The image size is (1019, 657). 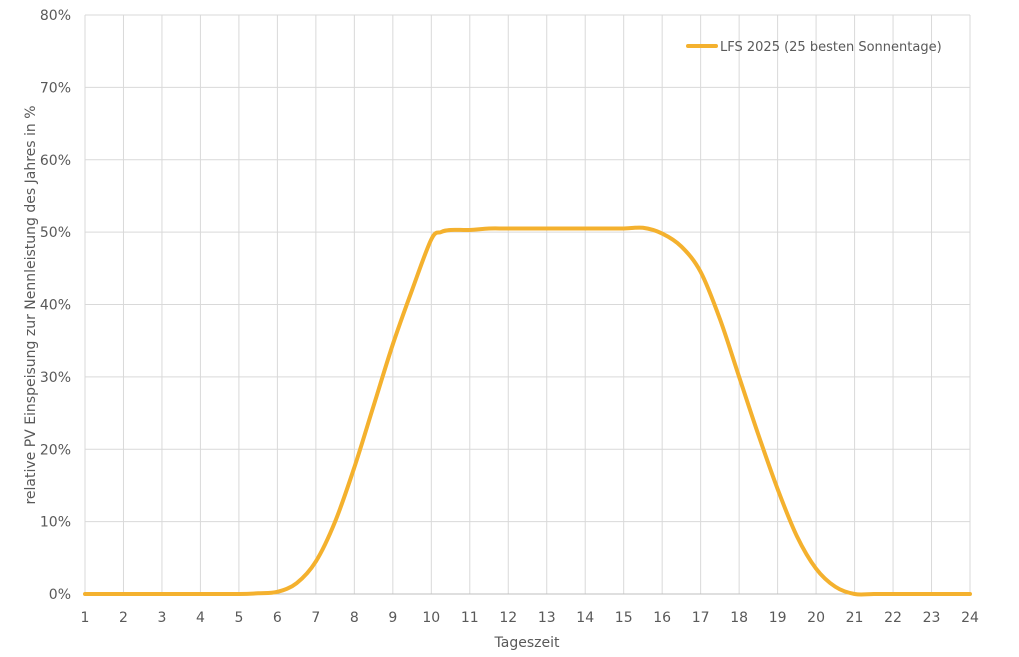 I want to click on x-tick-label: 16, so click(x=662, y=618).